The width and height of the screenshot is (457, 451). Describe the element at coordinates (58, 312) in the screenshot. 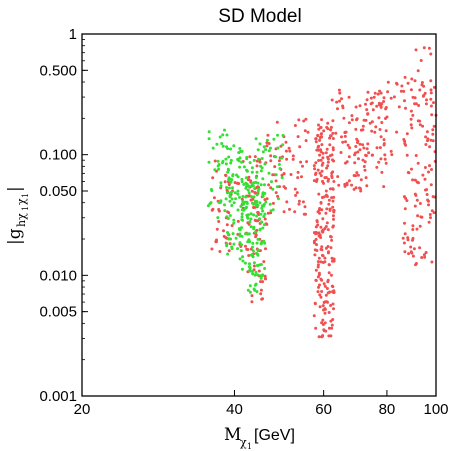

I see `y-tick-label: 0.005` at that location.